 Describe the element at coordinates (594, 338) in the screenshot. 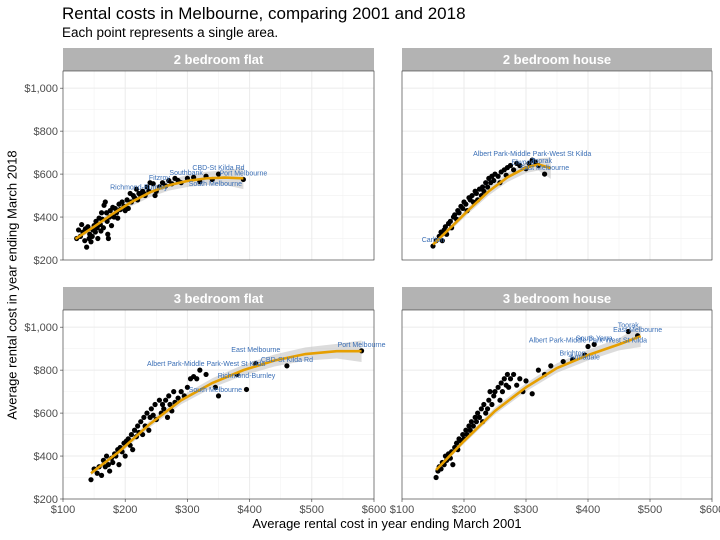

I see `point-annotation: South Yarra` at that location.